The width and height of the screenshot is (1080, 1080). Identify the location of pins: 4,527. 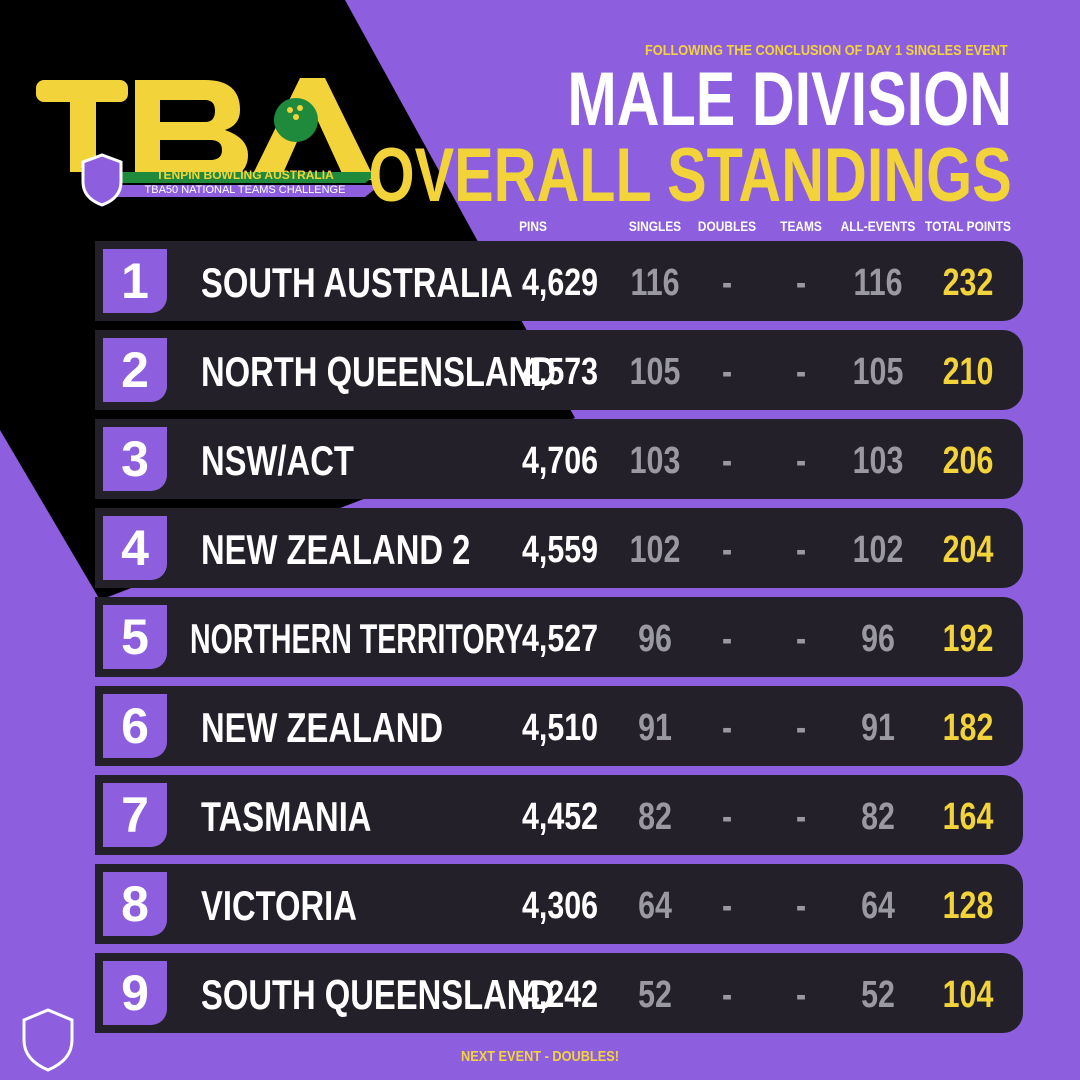
(560, 639).